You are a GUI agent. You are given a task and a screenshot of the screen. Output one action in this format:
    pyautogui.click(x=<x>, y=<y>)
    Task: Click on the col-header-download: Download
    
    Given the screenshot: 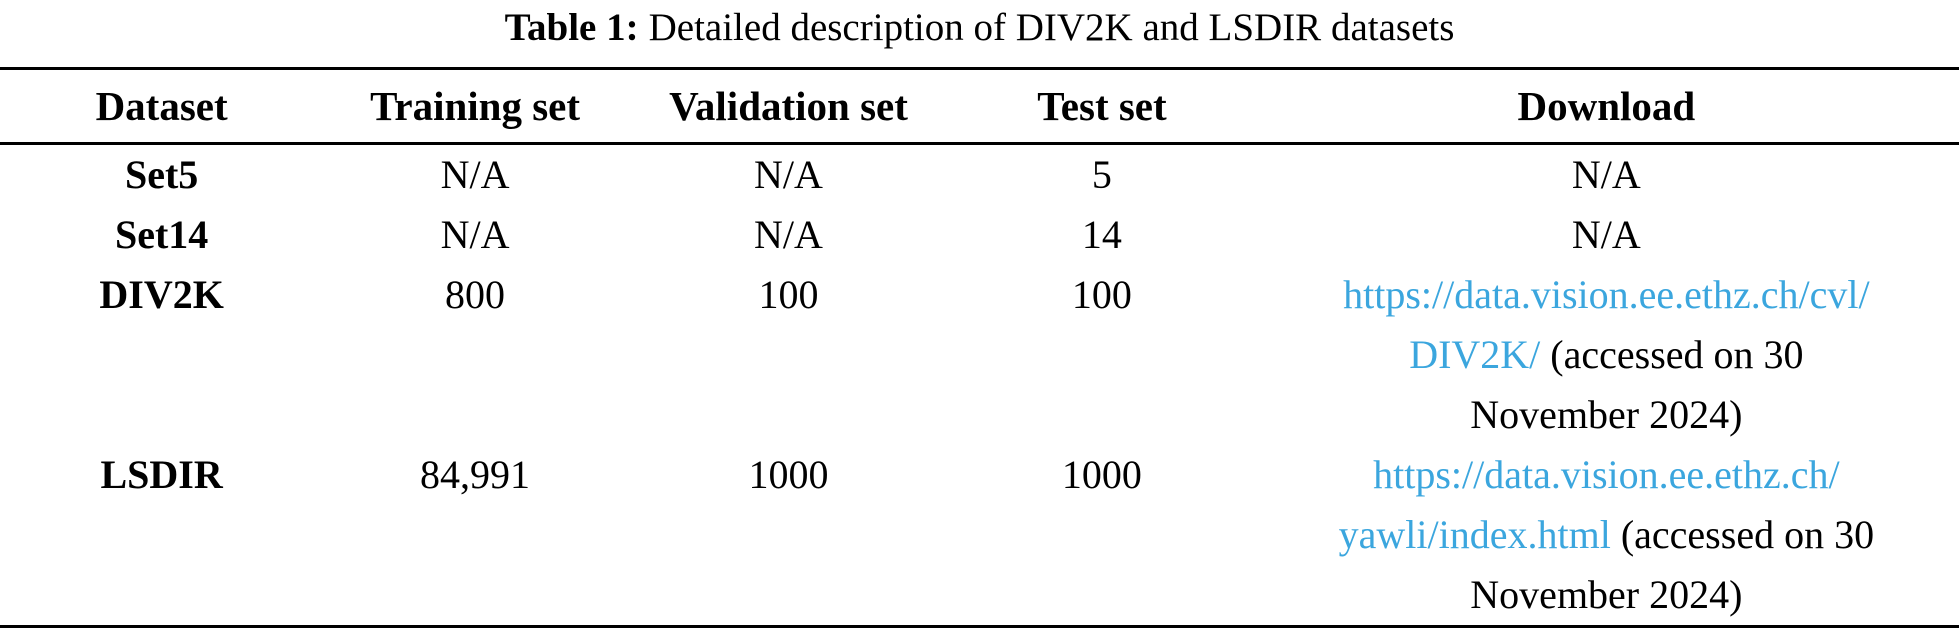 What is the action you would take?
    pyautogui.click(x=1606, y=106)
    